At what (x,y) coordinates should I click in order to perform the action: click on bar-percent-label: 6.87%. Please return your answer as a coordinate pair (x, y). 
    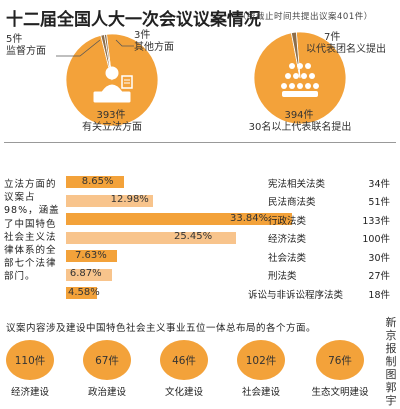
    Looking at the image, I should click on (85, 273).